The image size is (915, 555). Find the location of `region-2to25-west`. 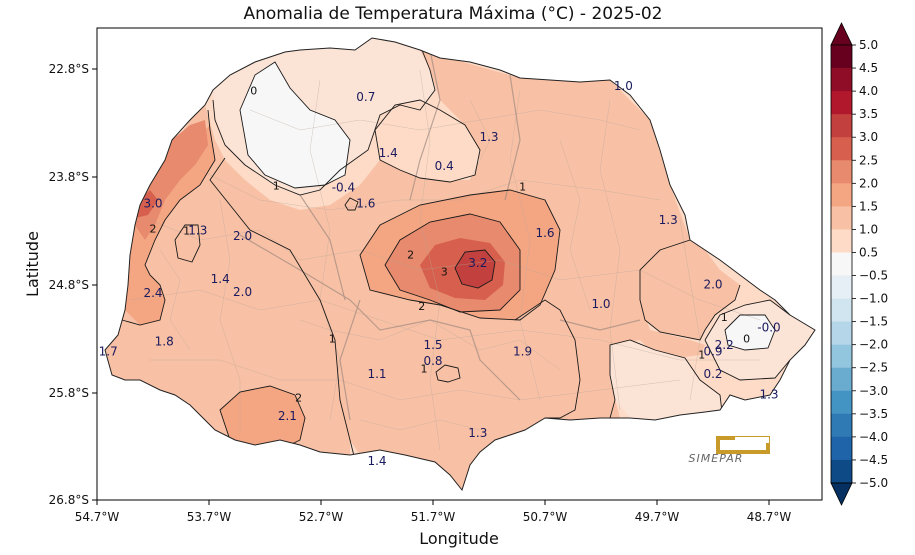

region-2to25-west is located at coordinates (170, 225).